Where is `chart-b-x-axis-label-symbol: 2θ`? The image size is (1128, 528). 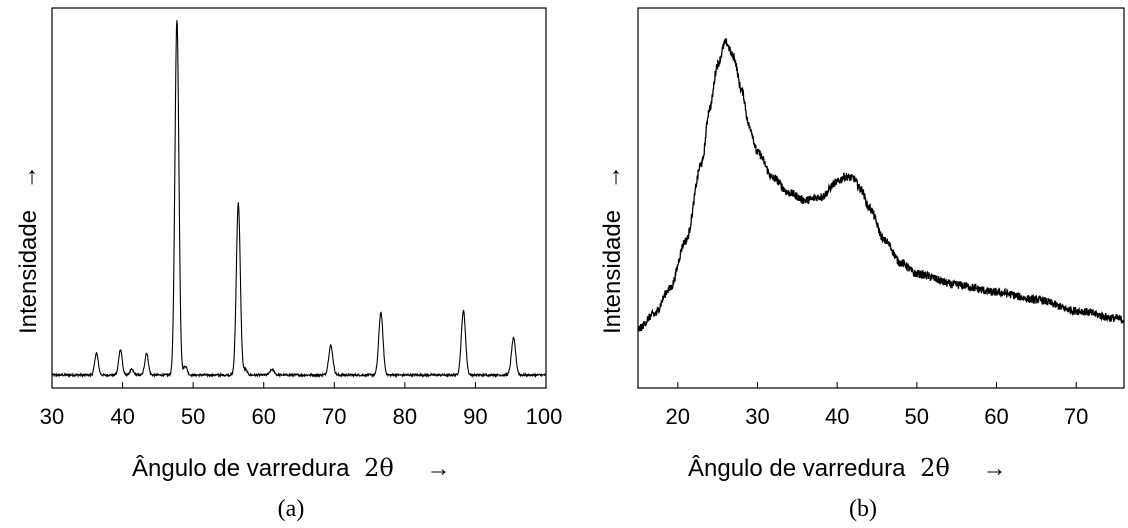
chart-b-x-axis-label-symbol: 2θ is located at coordinates (935, 468).